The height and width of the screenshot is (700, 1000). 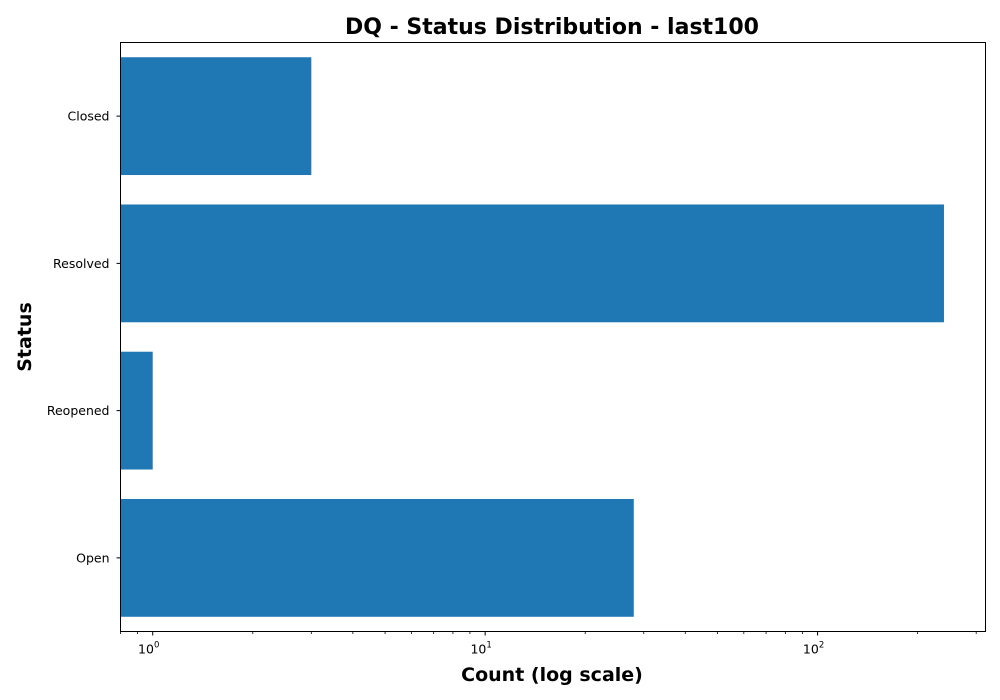 I want to click on x-axis-label: Count (log scale), so click(x=552, y=675).